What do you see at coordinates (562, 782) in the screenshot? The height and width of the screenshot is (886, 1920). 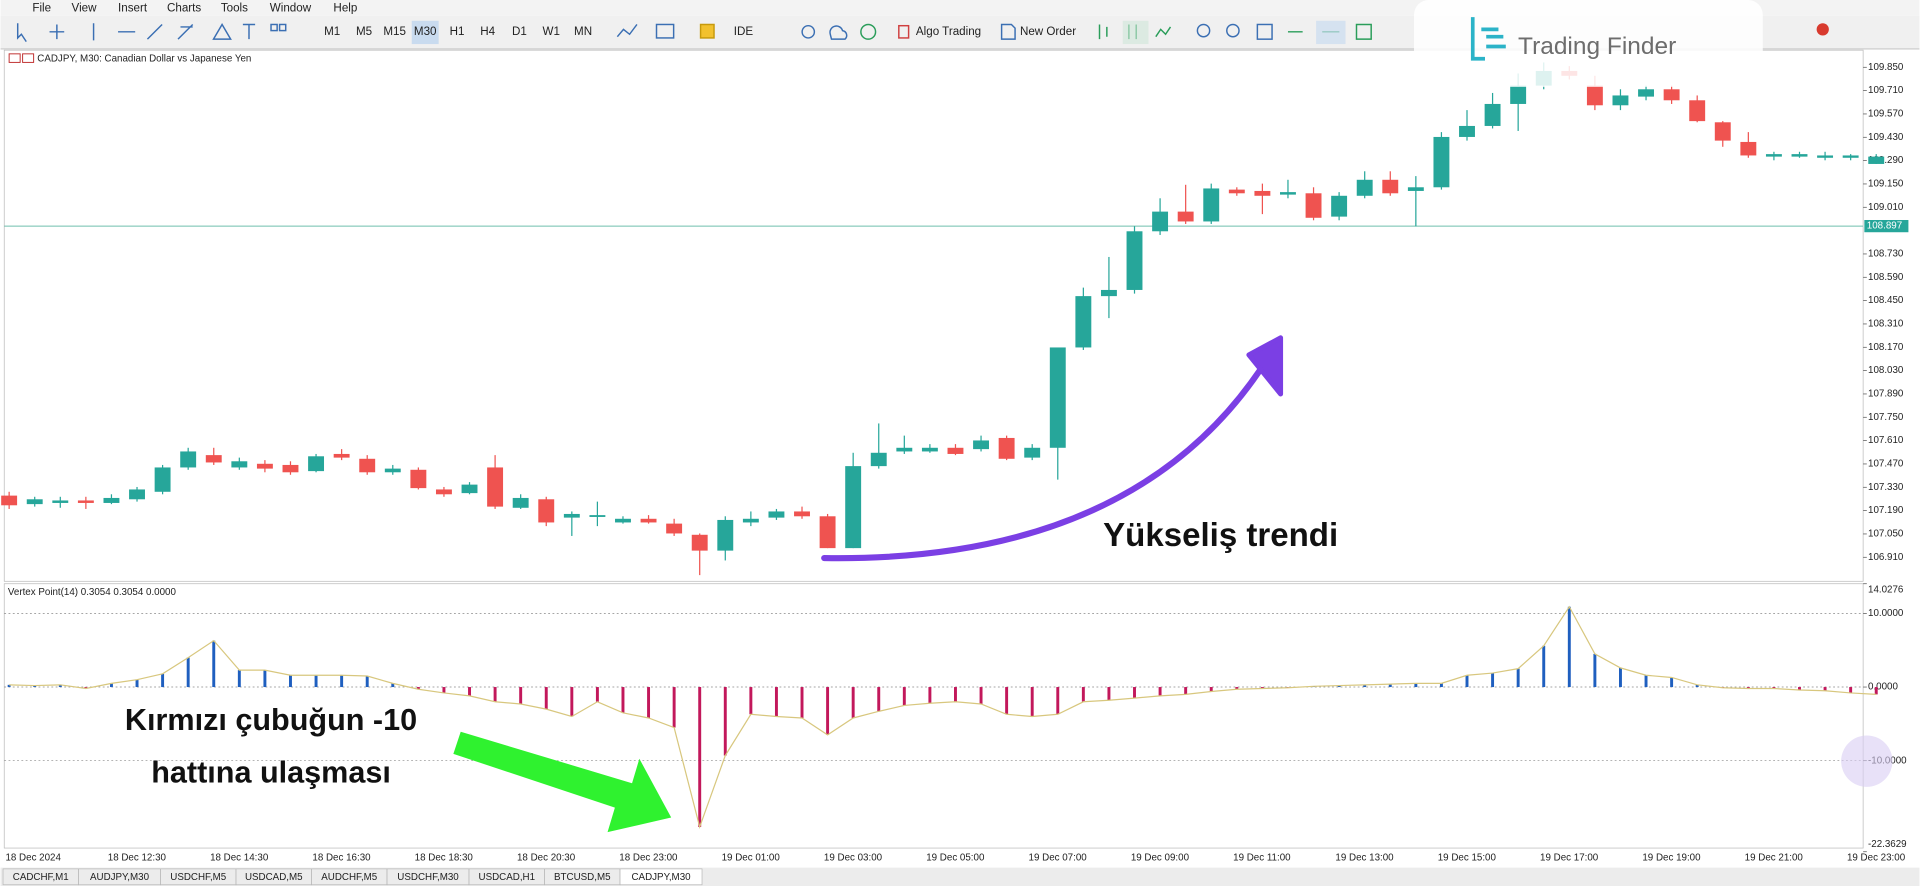 I see `signal-arrow` at bounding box center [562, 782].